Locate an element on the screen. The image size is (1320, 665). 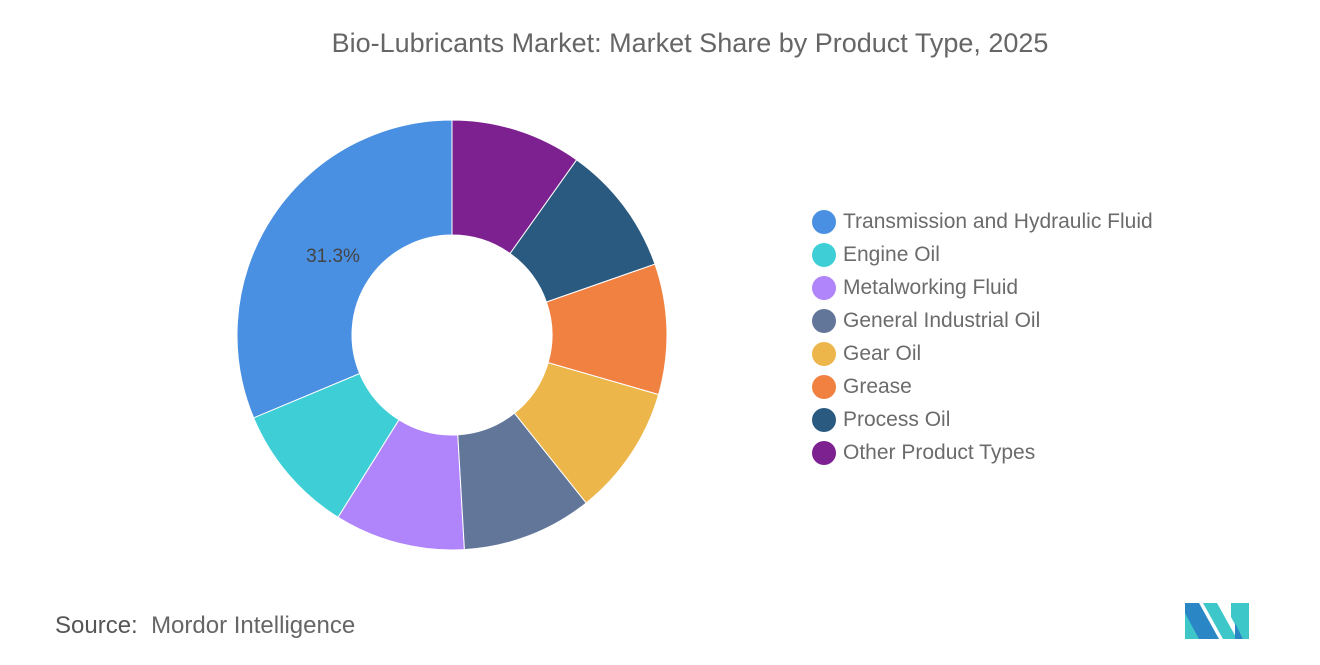
legend-item: Other Product Types is located at coordinates (982, 452).